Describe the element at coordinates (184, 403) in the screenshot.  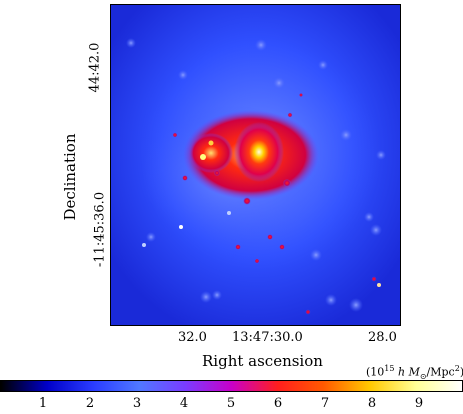
I see `colorbar-tick: 4` at that location.